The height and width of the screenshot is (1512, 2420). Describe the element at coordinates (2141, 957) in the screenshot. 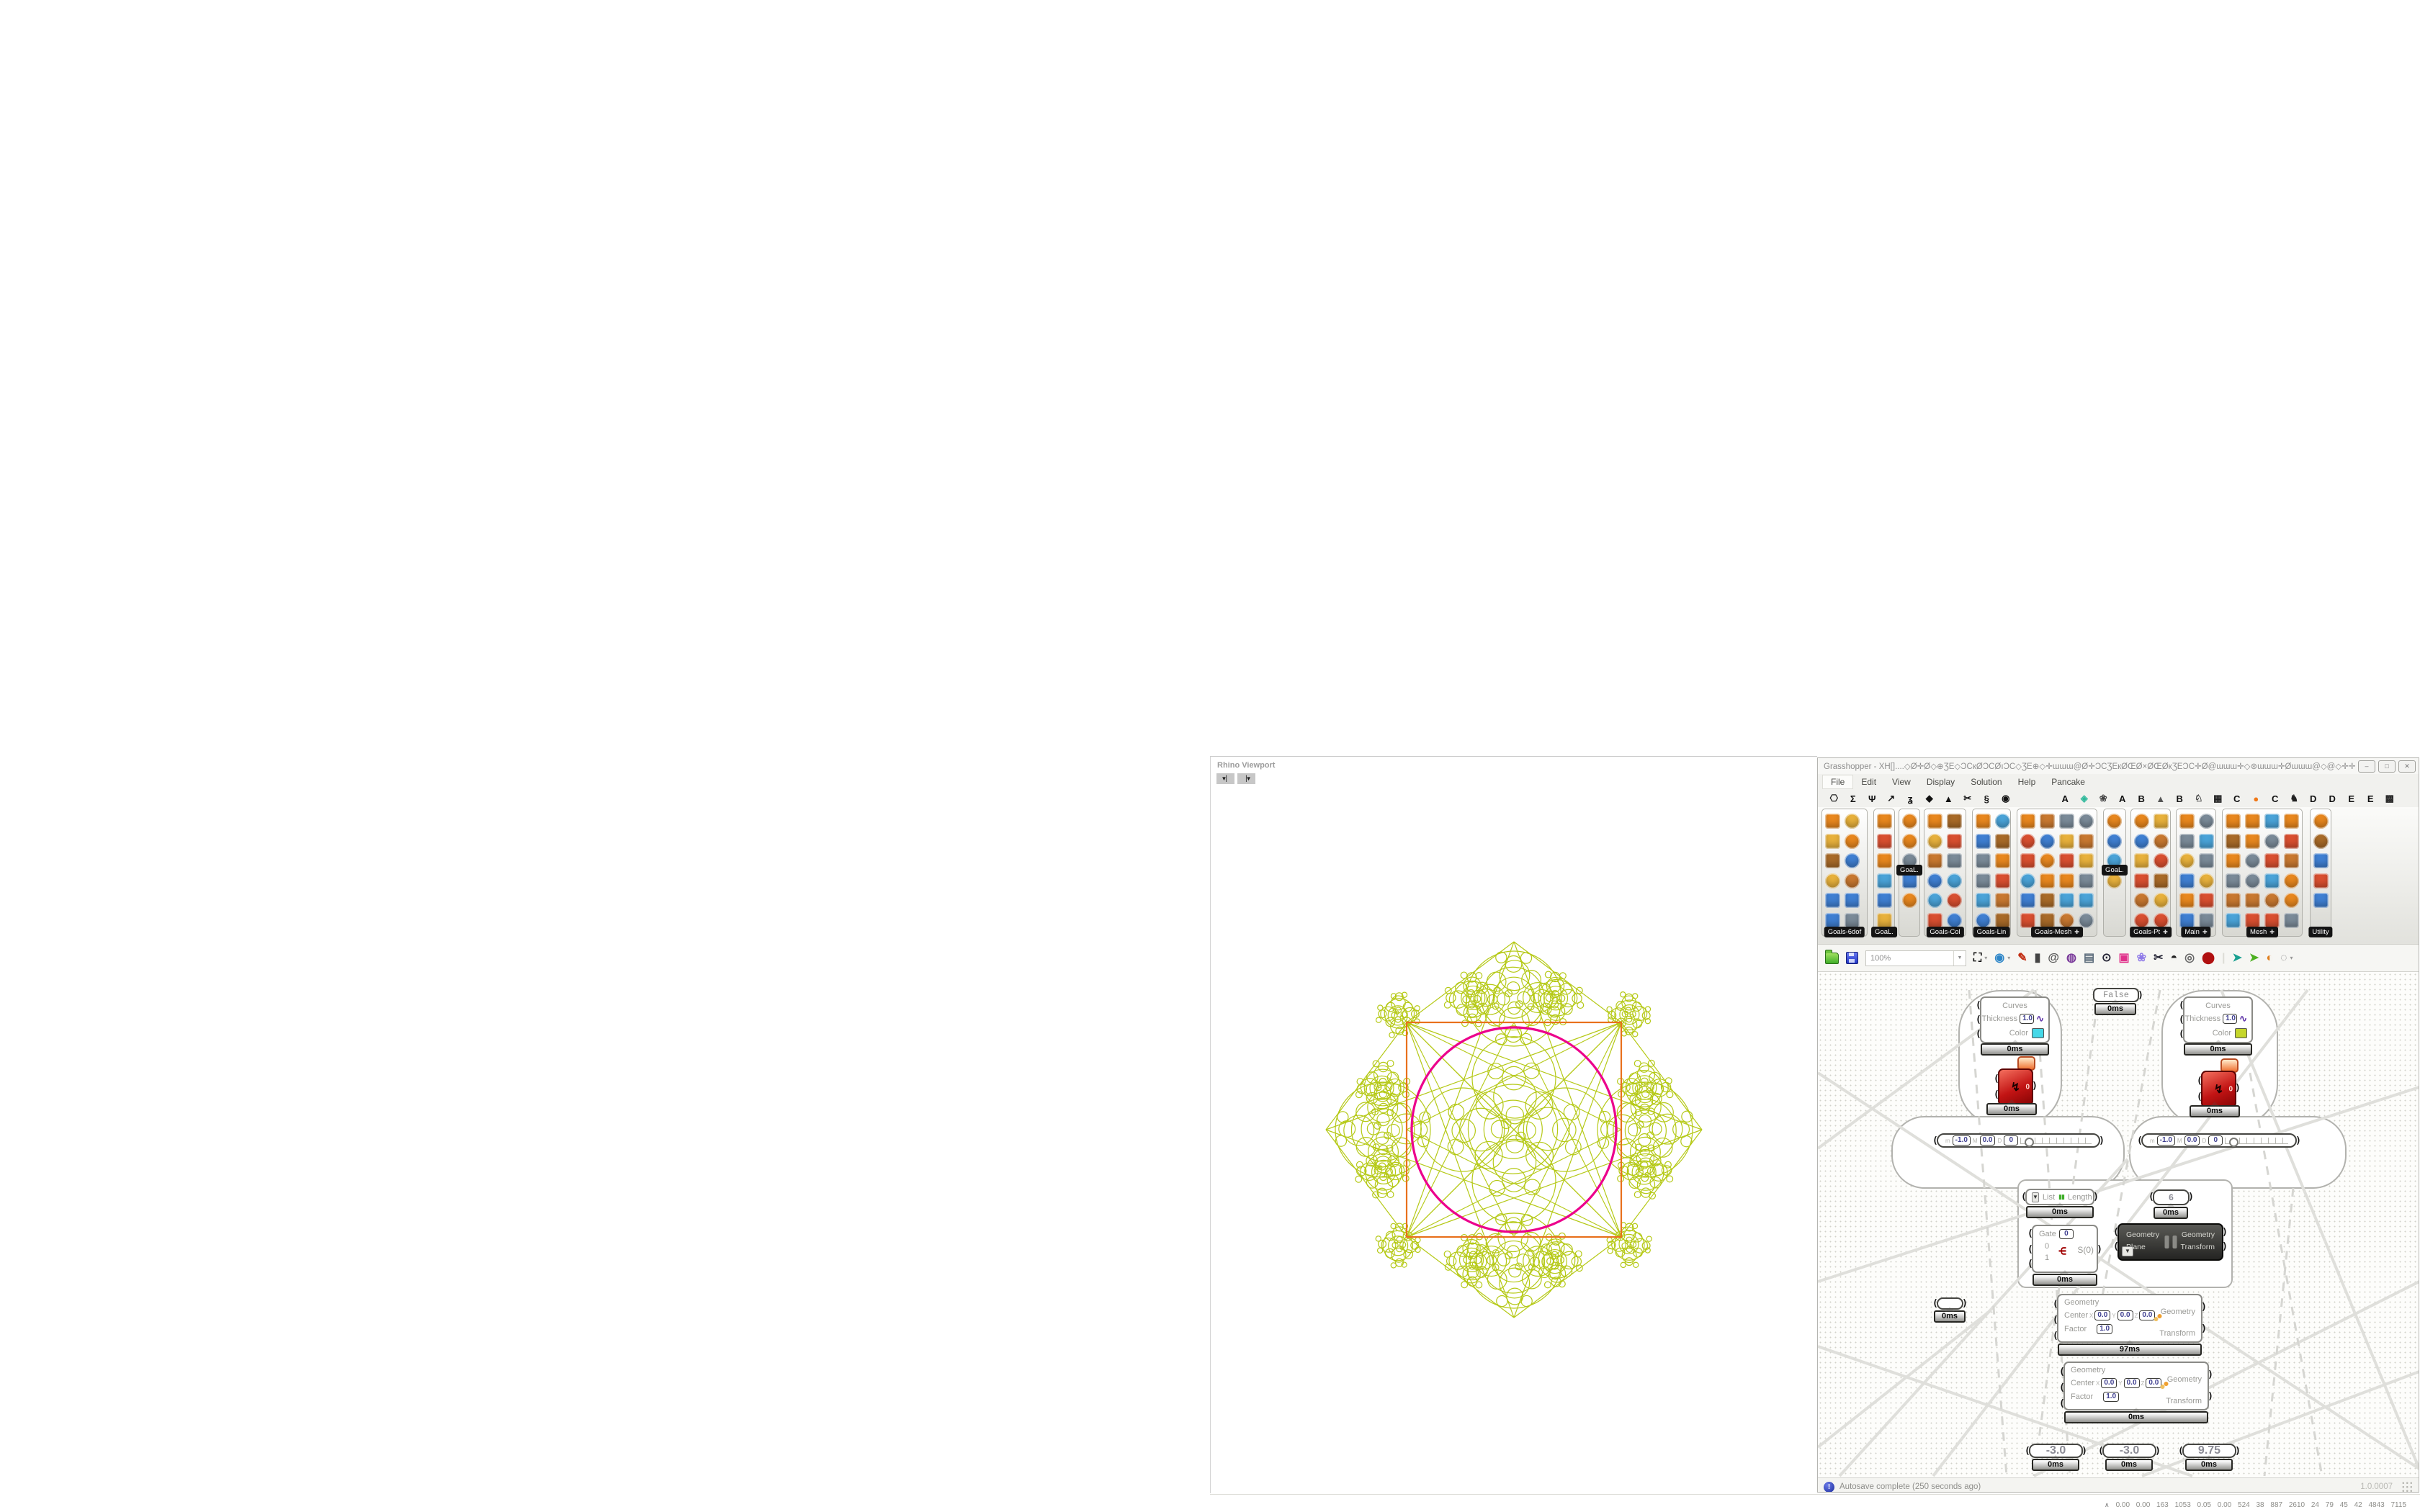

I see `toolbar-icon-9: ❀` at that location.